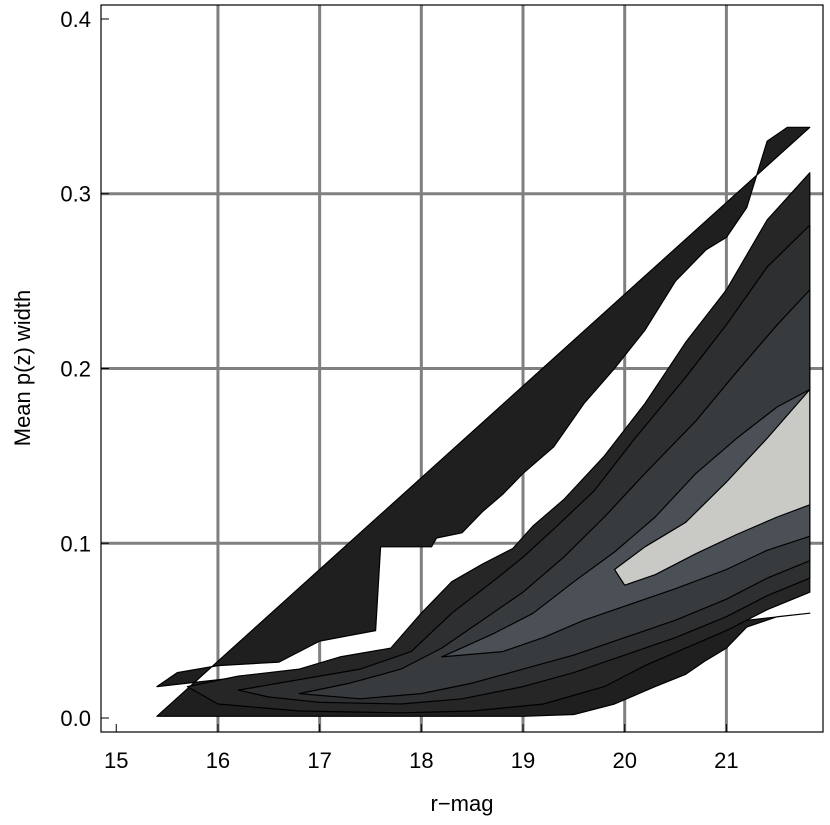 The image size is (830, 825). Describe the element at coordinates (319, 760) in the screenshot. I see `x-tick-label: 17` at that location.